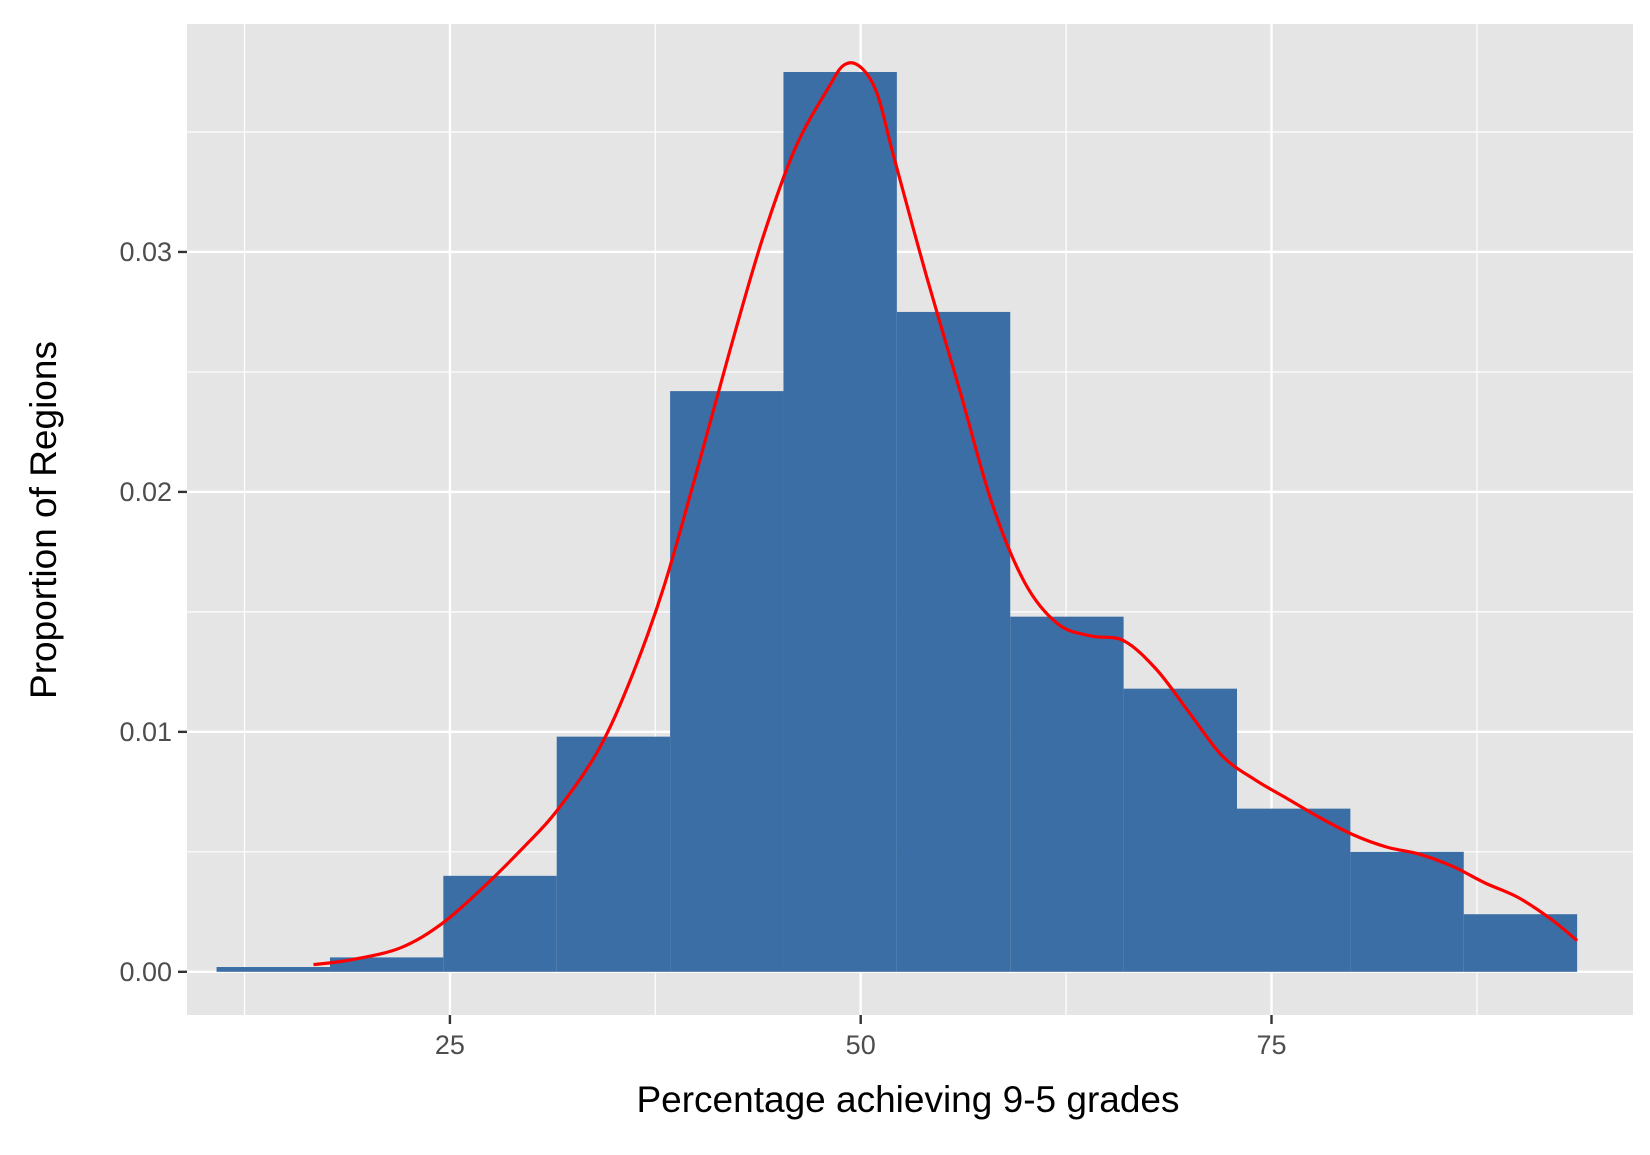  What do you see at coordinates (1271, 1045) in the screenshot?
I see `x-tick-label: 75` at bounding box center [1271, 1045].